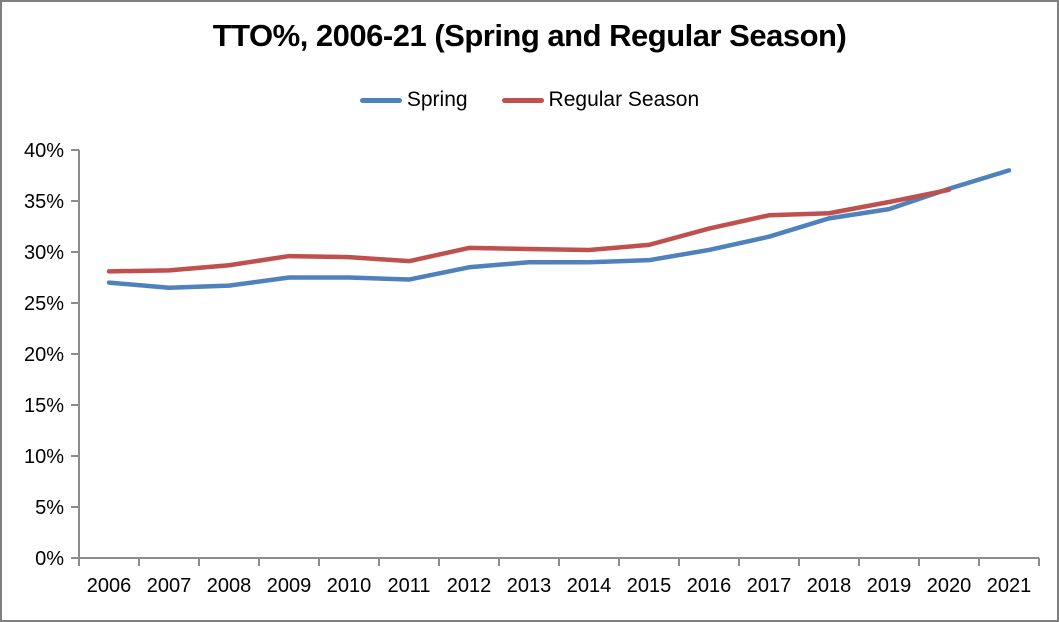 Image resolution: width=1059 pixels, height=622 pixels. I want to click on x-tick-label: 2014, so click(589, 586).